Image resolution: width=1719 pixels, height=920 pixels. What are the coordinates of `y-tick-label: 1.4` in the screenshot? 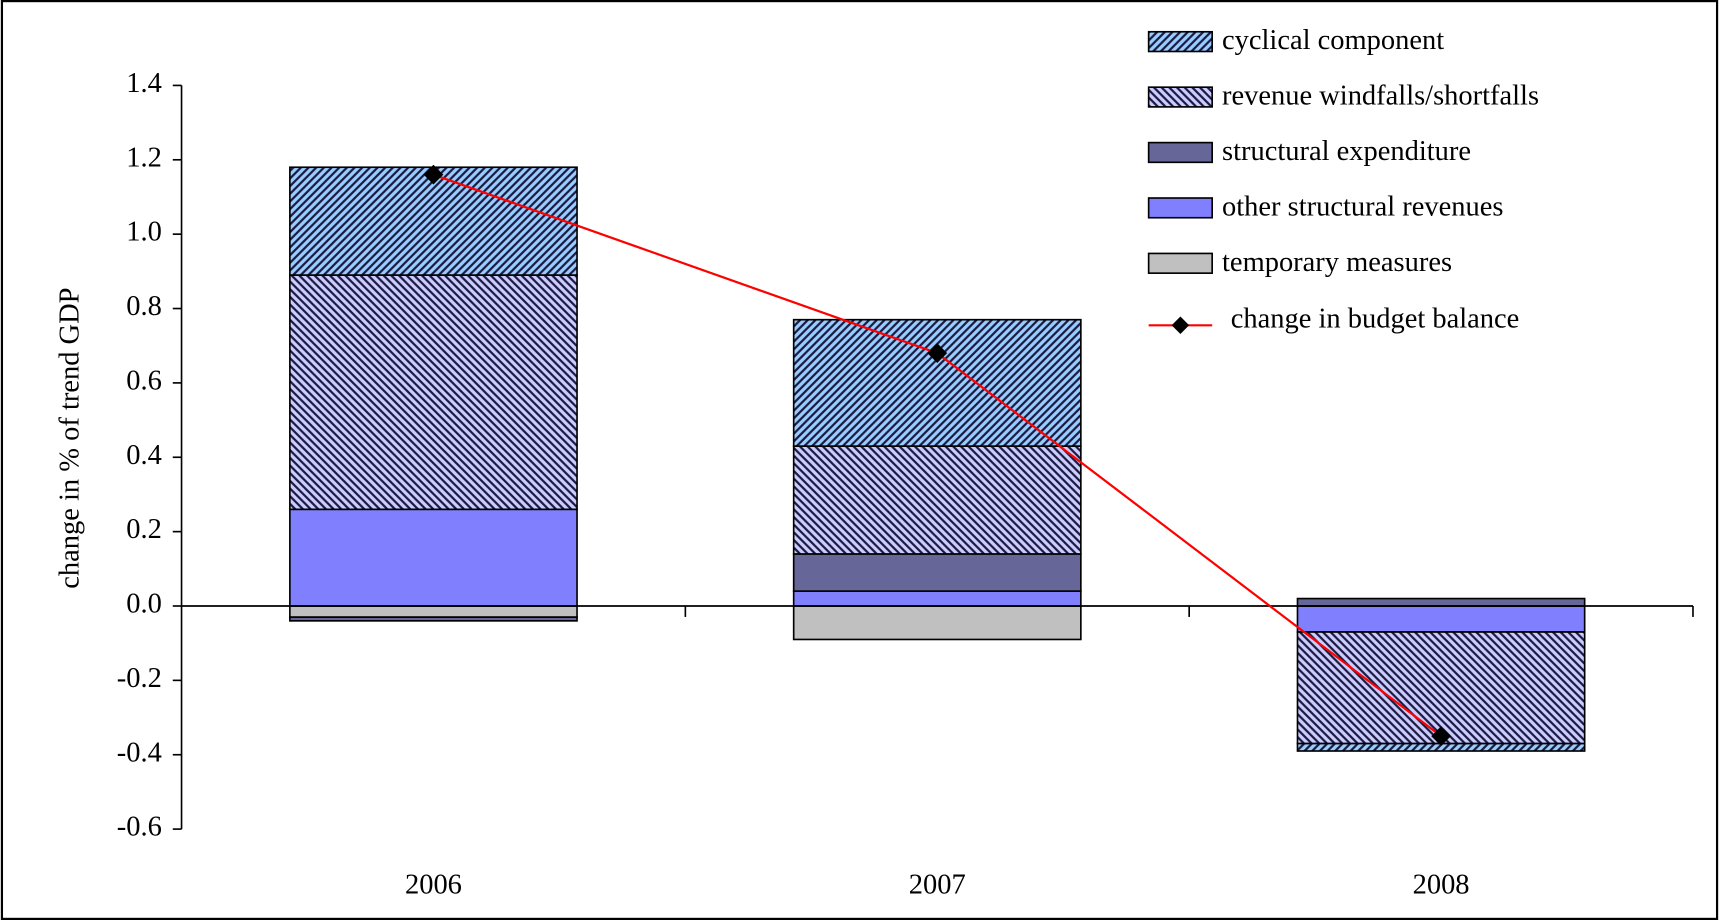 It's located at (144, 83).